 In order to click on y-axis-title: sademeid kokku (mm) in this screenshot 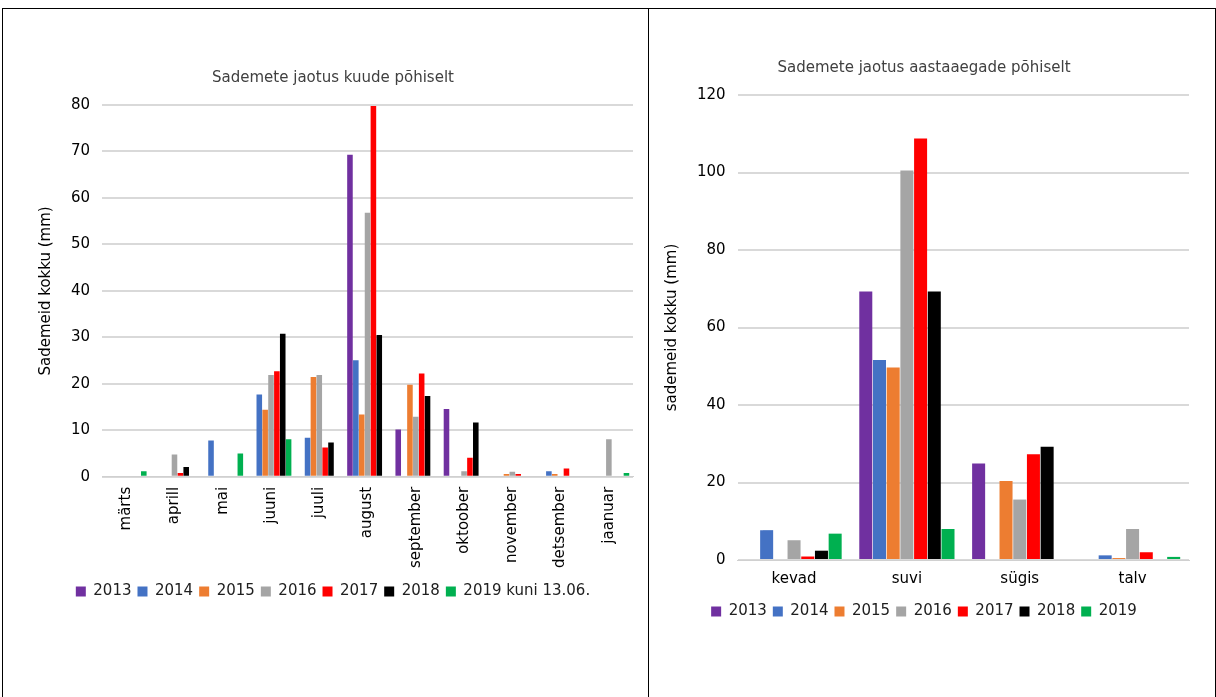, I will do `click(670, 327)`.